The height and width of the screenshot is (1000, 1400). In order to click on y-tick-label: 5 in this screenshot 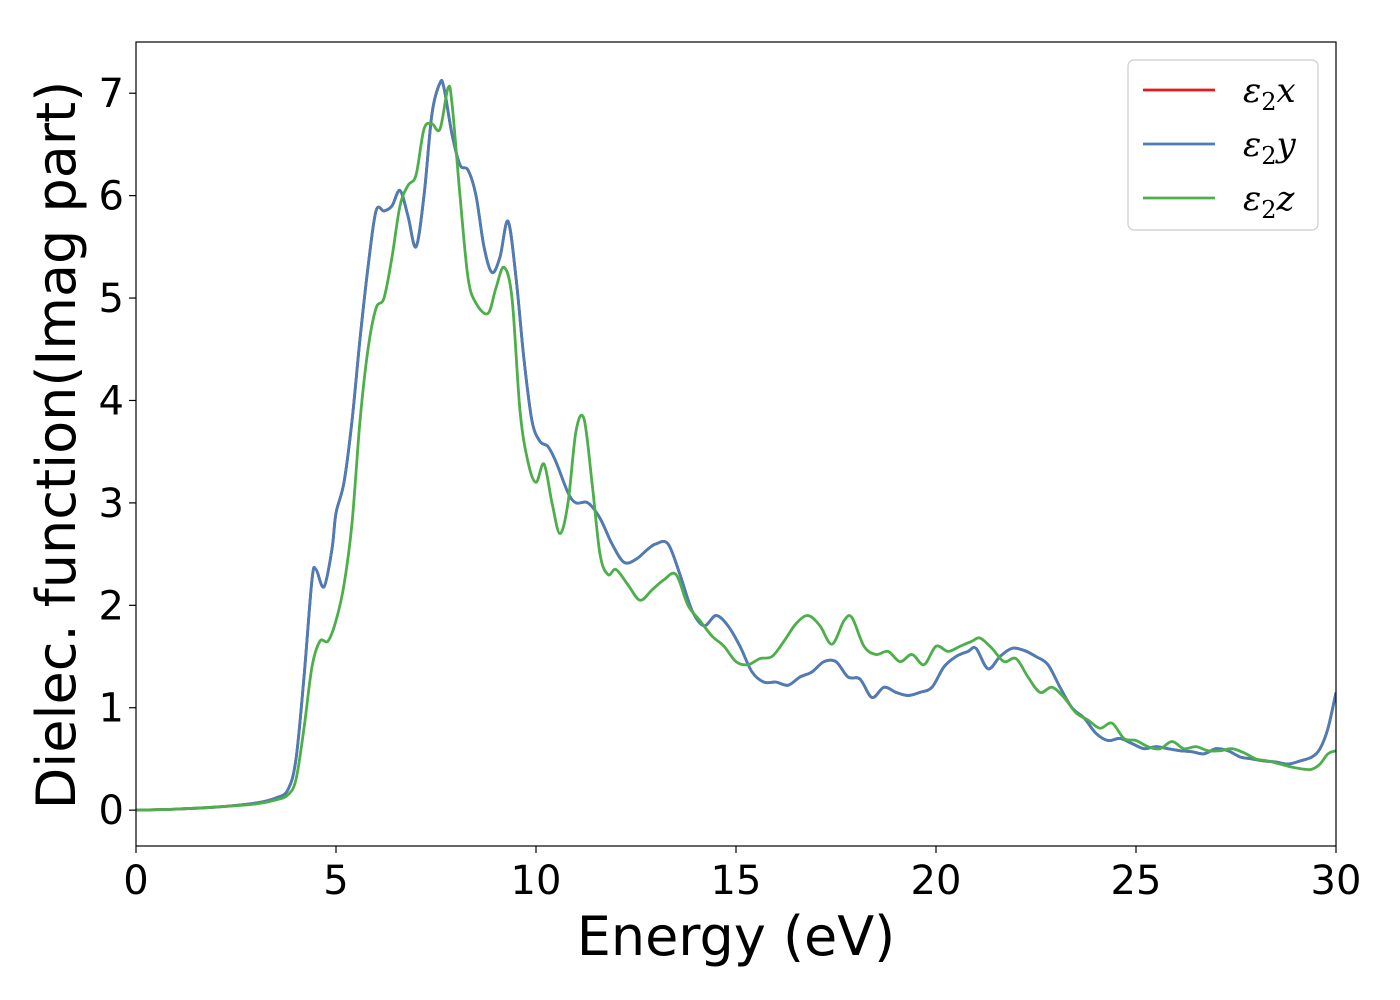, I will do `click(111, 299)`.